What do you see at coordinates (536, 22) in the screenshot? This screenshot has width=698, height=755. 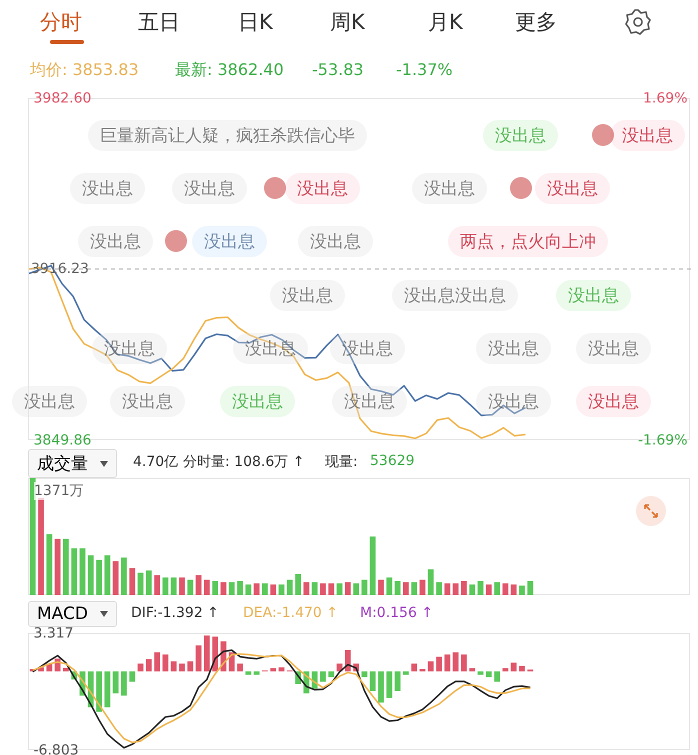 I see `text: 更多` at bounding box center [536, 22].